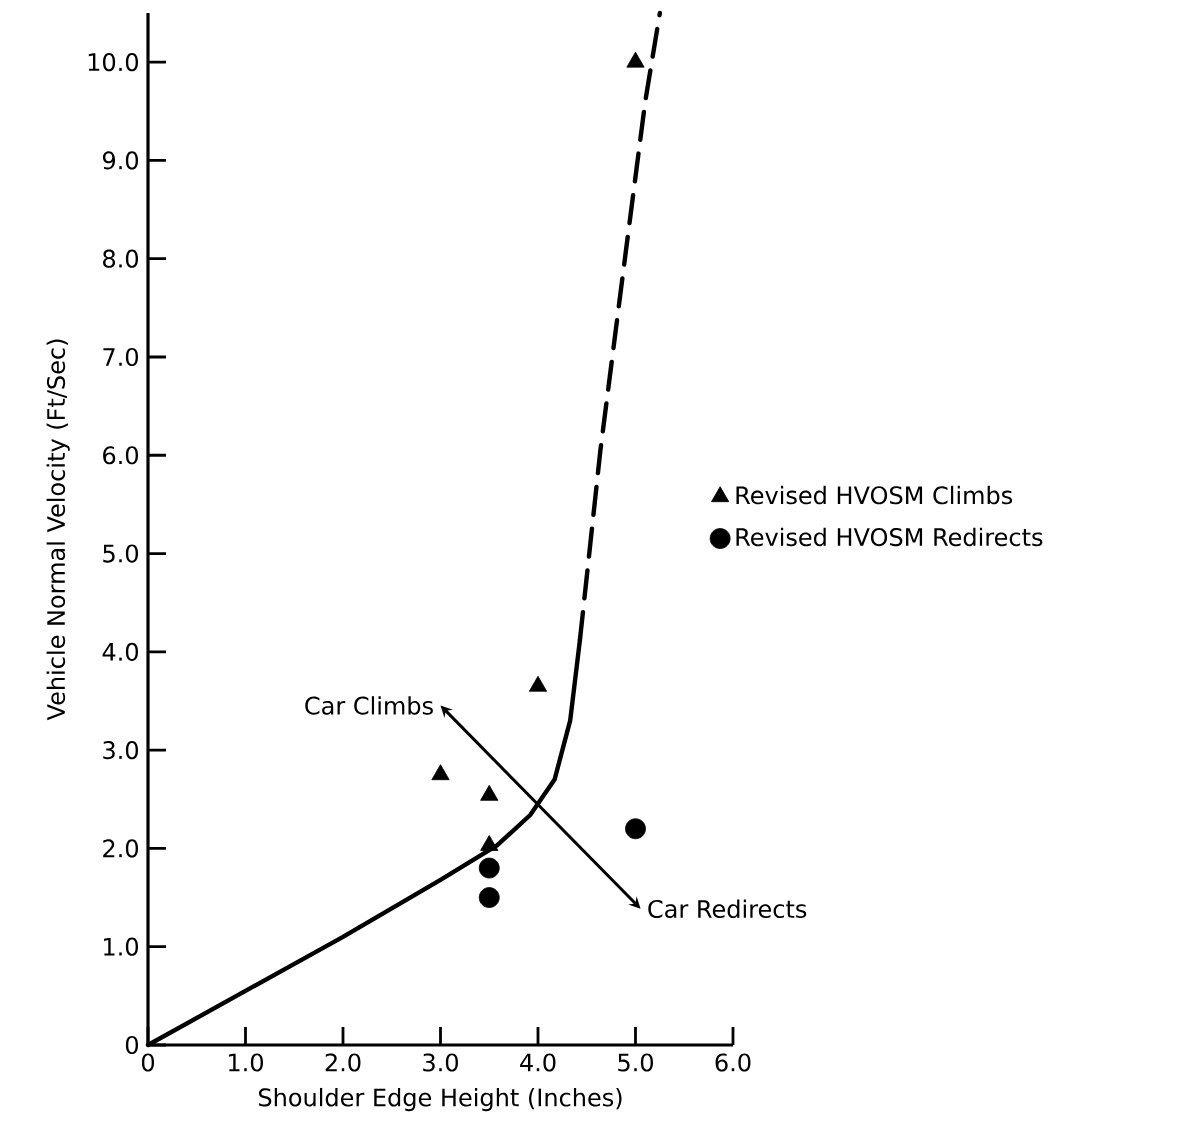 Image resolution: width=1200 pixels, height=1134 pixels. I want to click on y-tick-label: 10.0, so click(113, 62).